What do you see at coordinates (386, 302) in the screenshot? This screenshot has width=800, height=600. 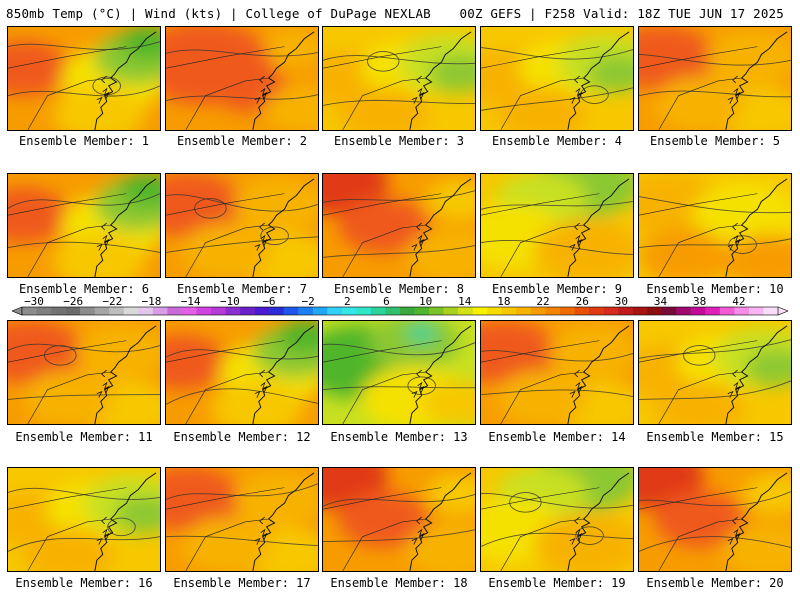 I see `colorbar-tick-label: 6` at bounding box center [386, 302].